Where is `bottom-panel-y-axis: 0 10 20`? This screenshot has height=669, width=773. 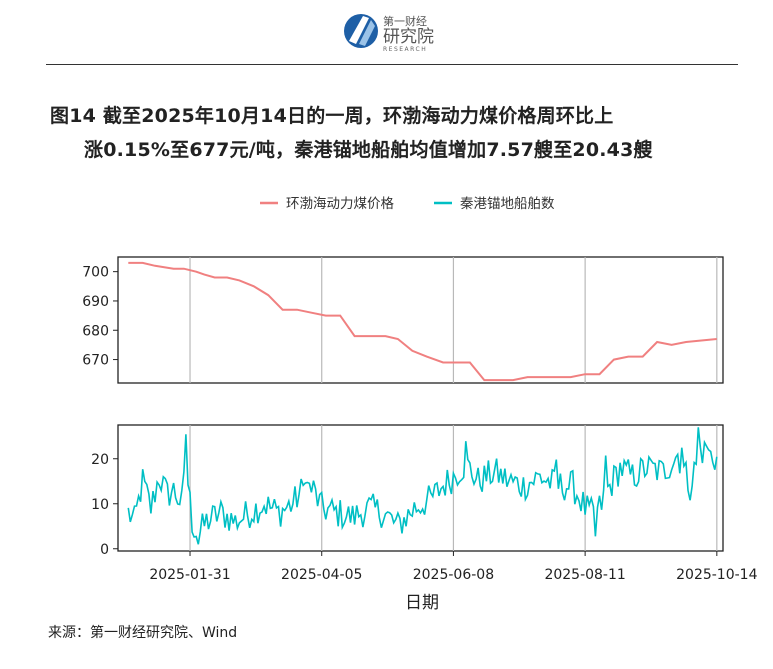
bottom-panel-y-axis: 0 10 20 is located at coordinates (104, 505).